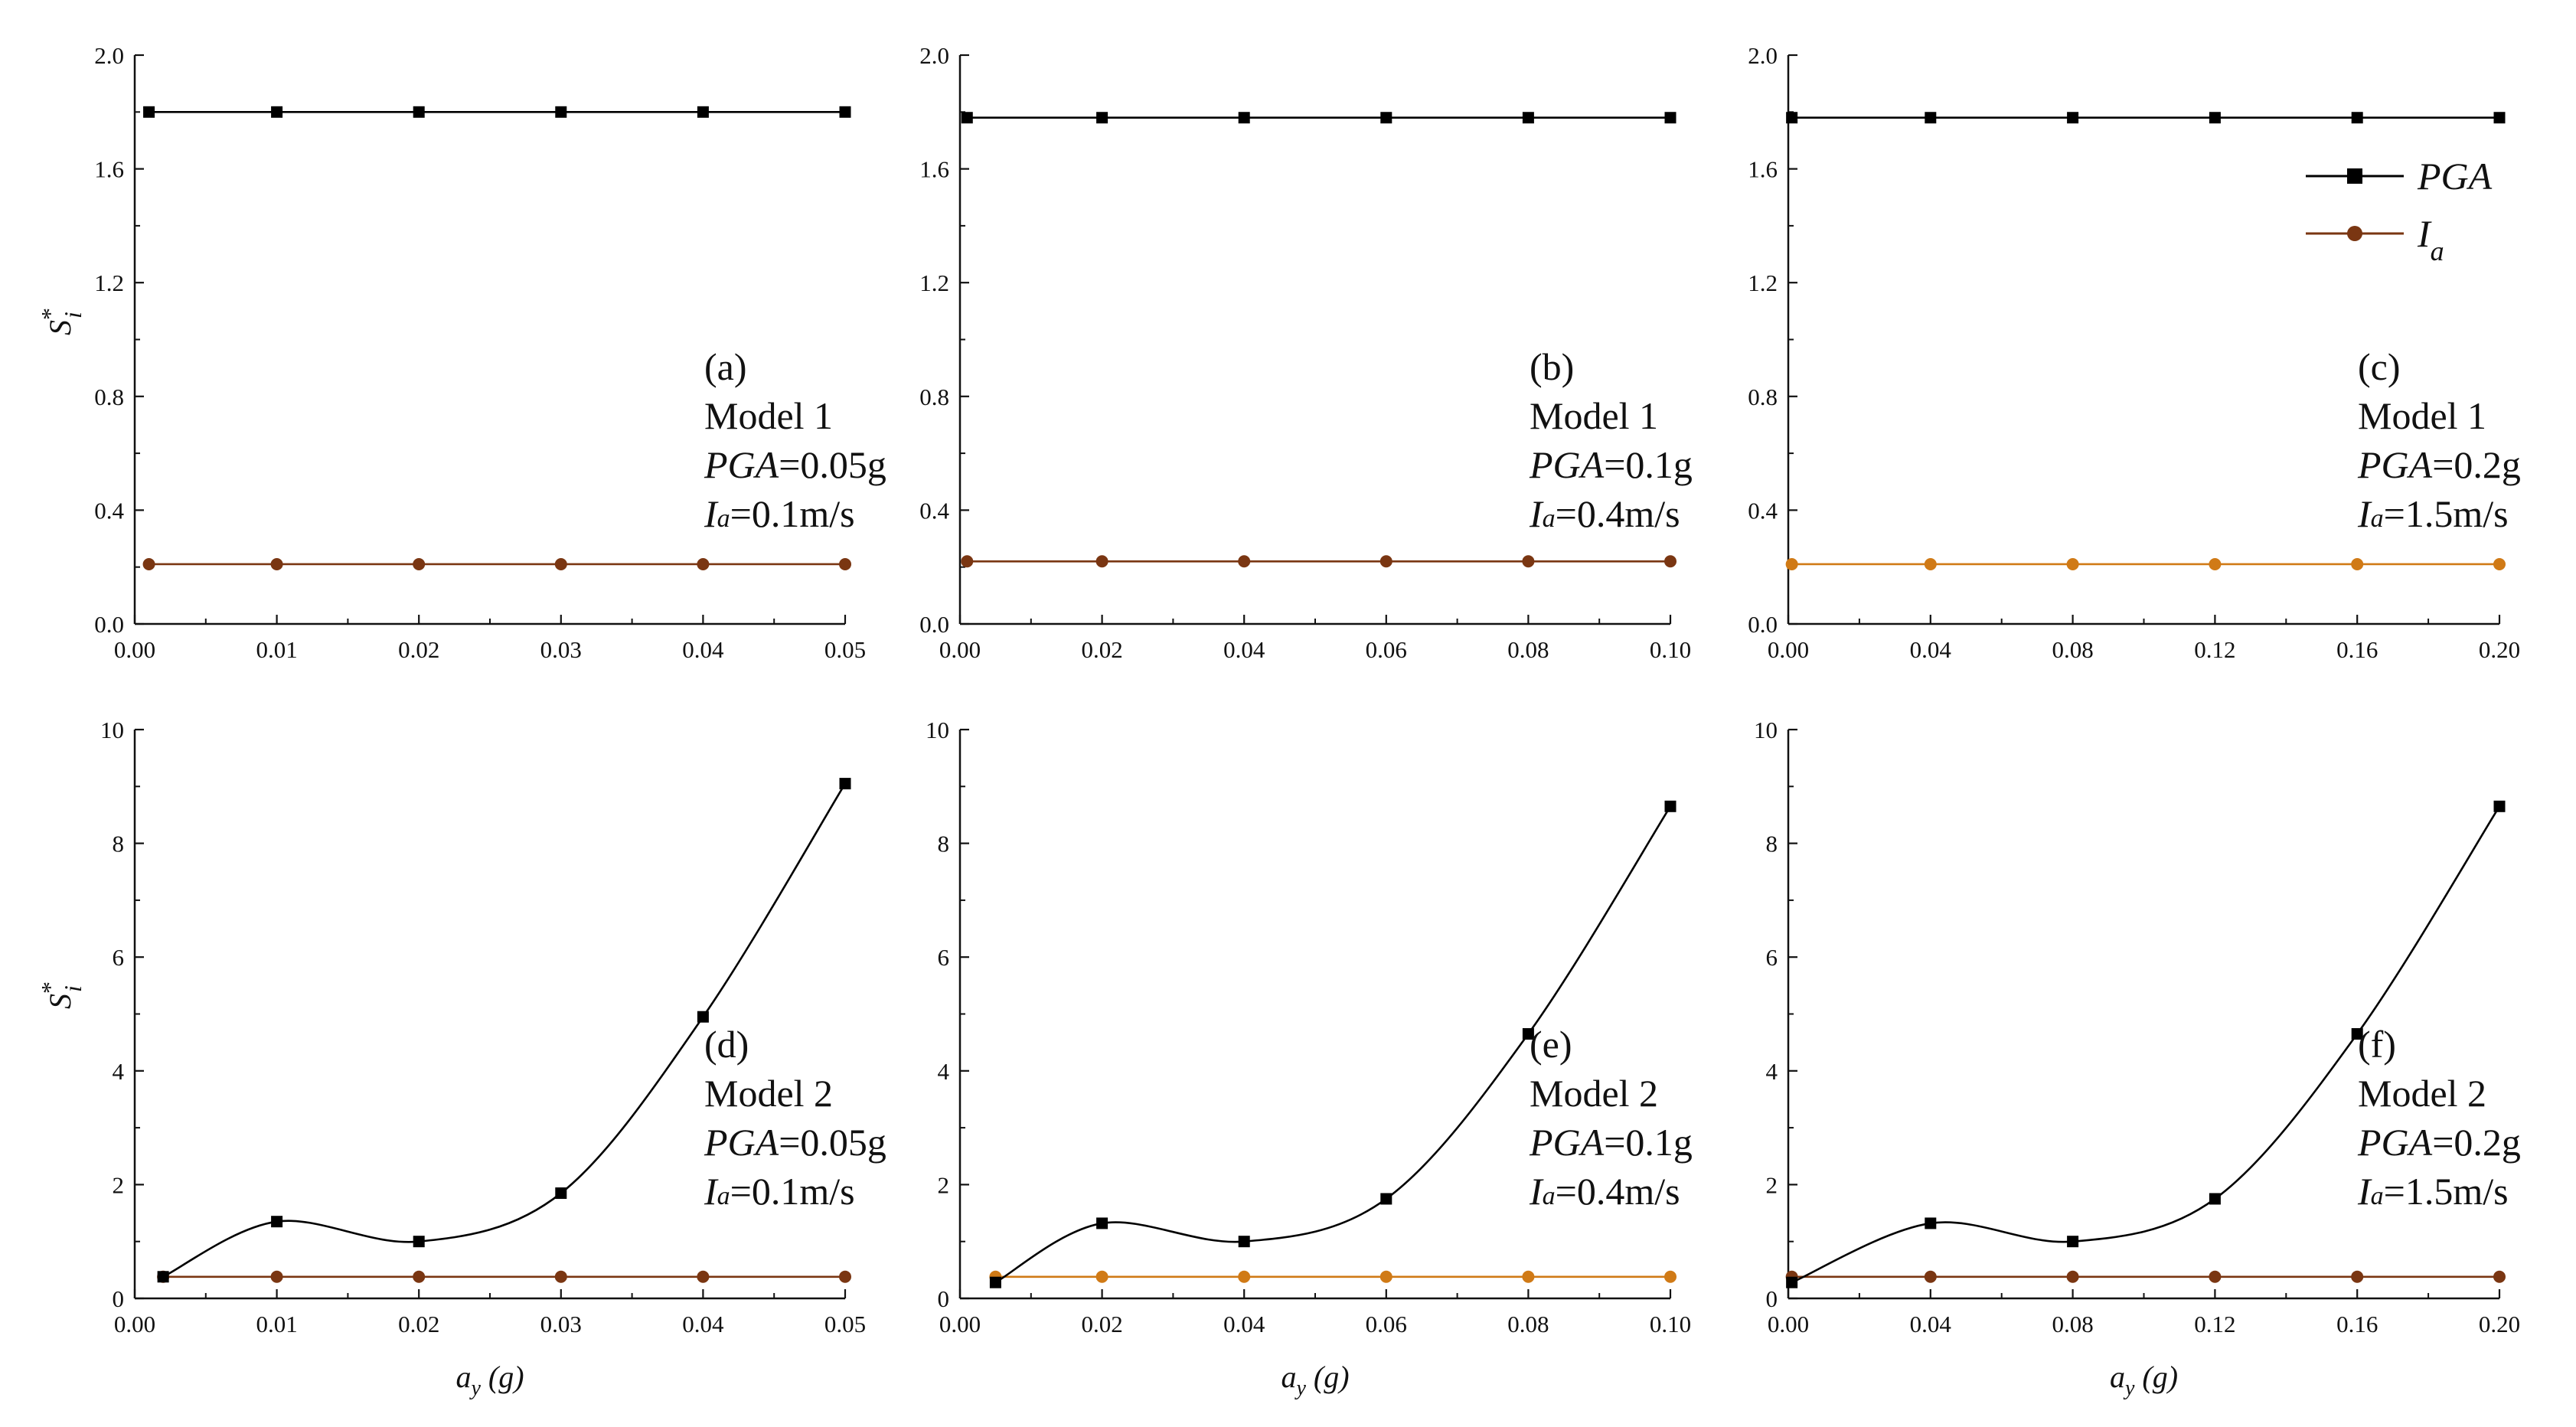  Describe the element at coordinates (725, 366) in the screenshot. I see `panel-tag: (a)` at that location.